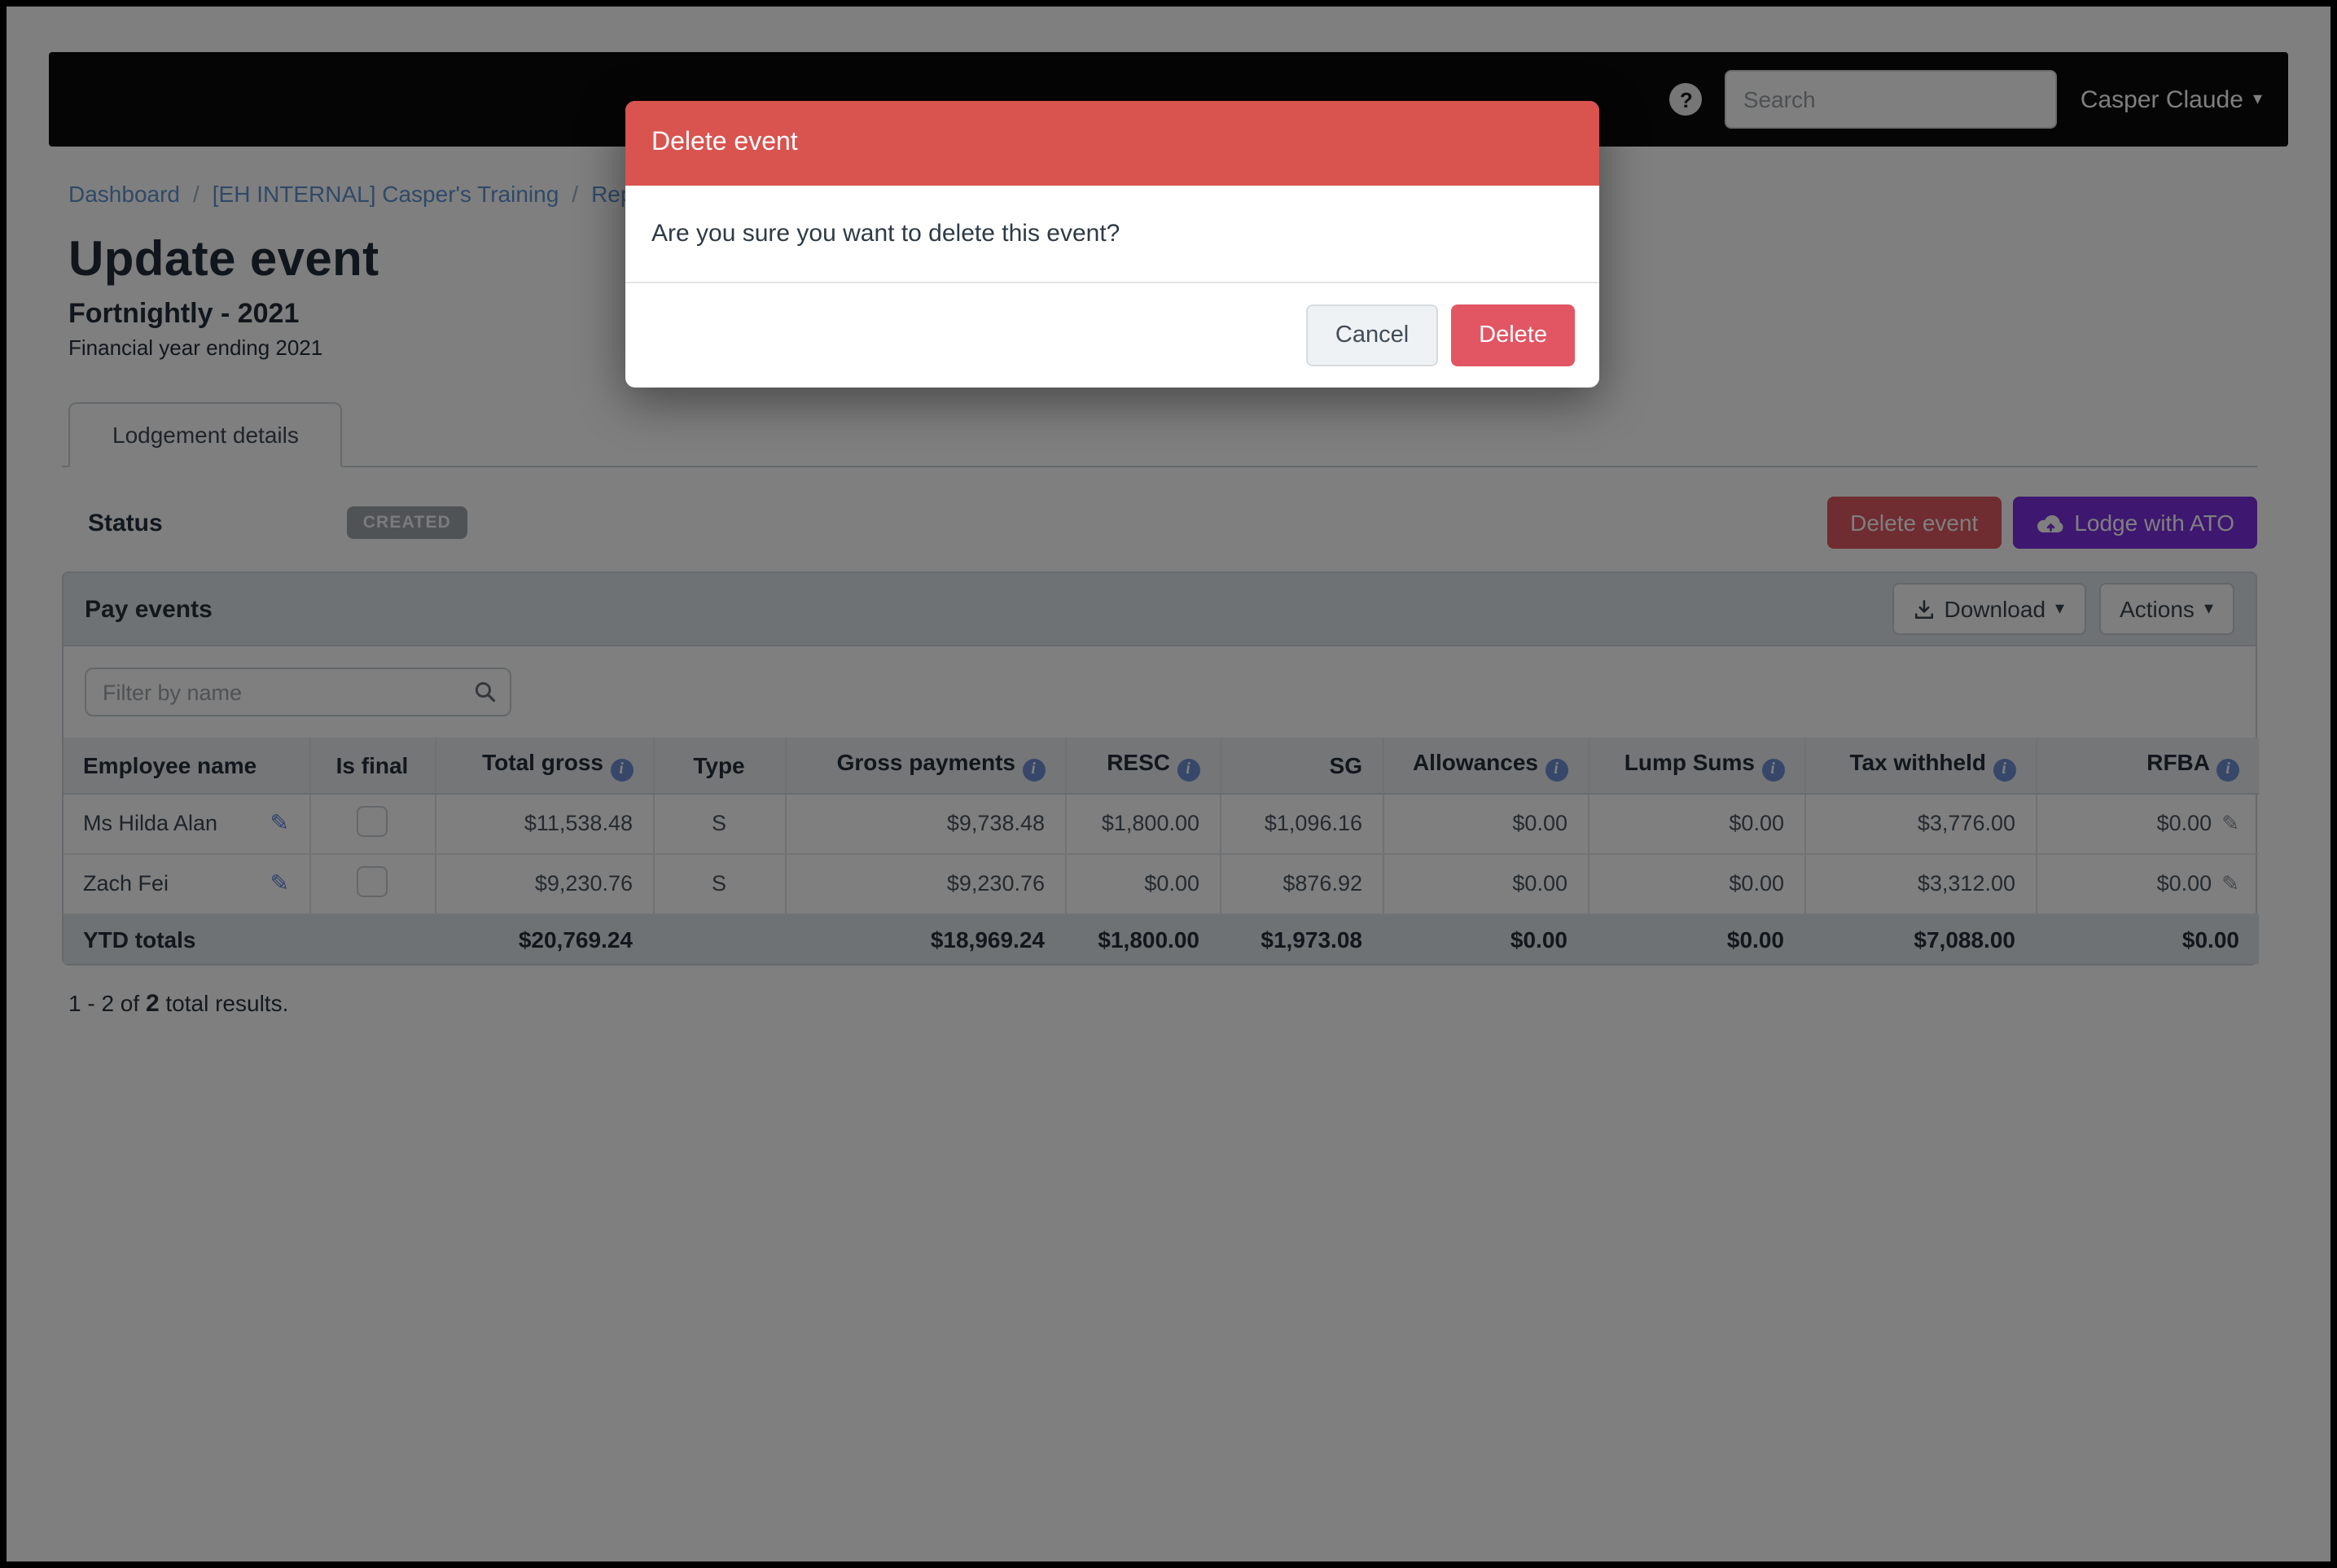  What do you see at coordinates (1112, 335) in the screenshot?
I see `modal-footer: Cancel Delete` at bounding box center [1112, 335].